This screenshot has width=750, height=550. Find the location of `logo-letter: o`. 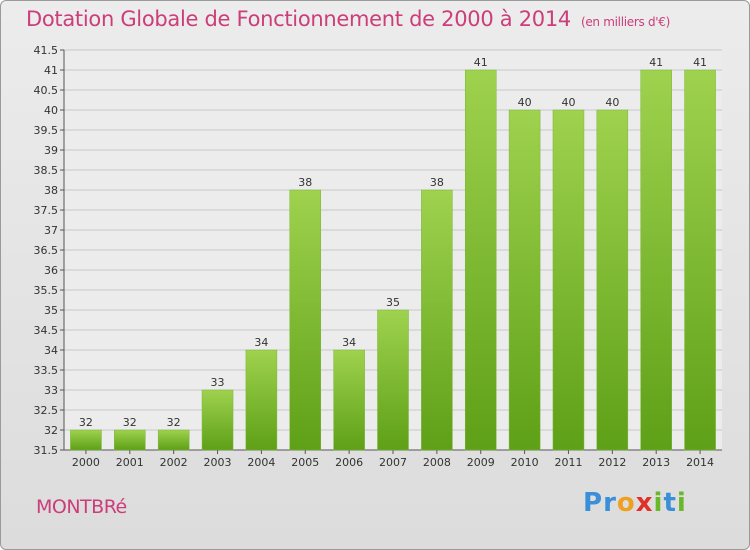

logo-letter: o is located at coordinates (626, 503).